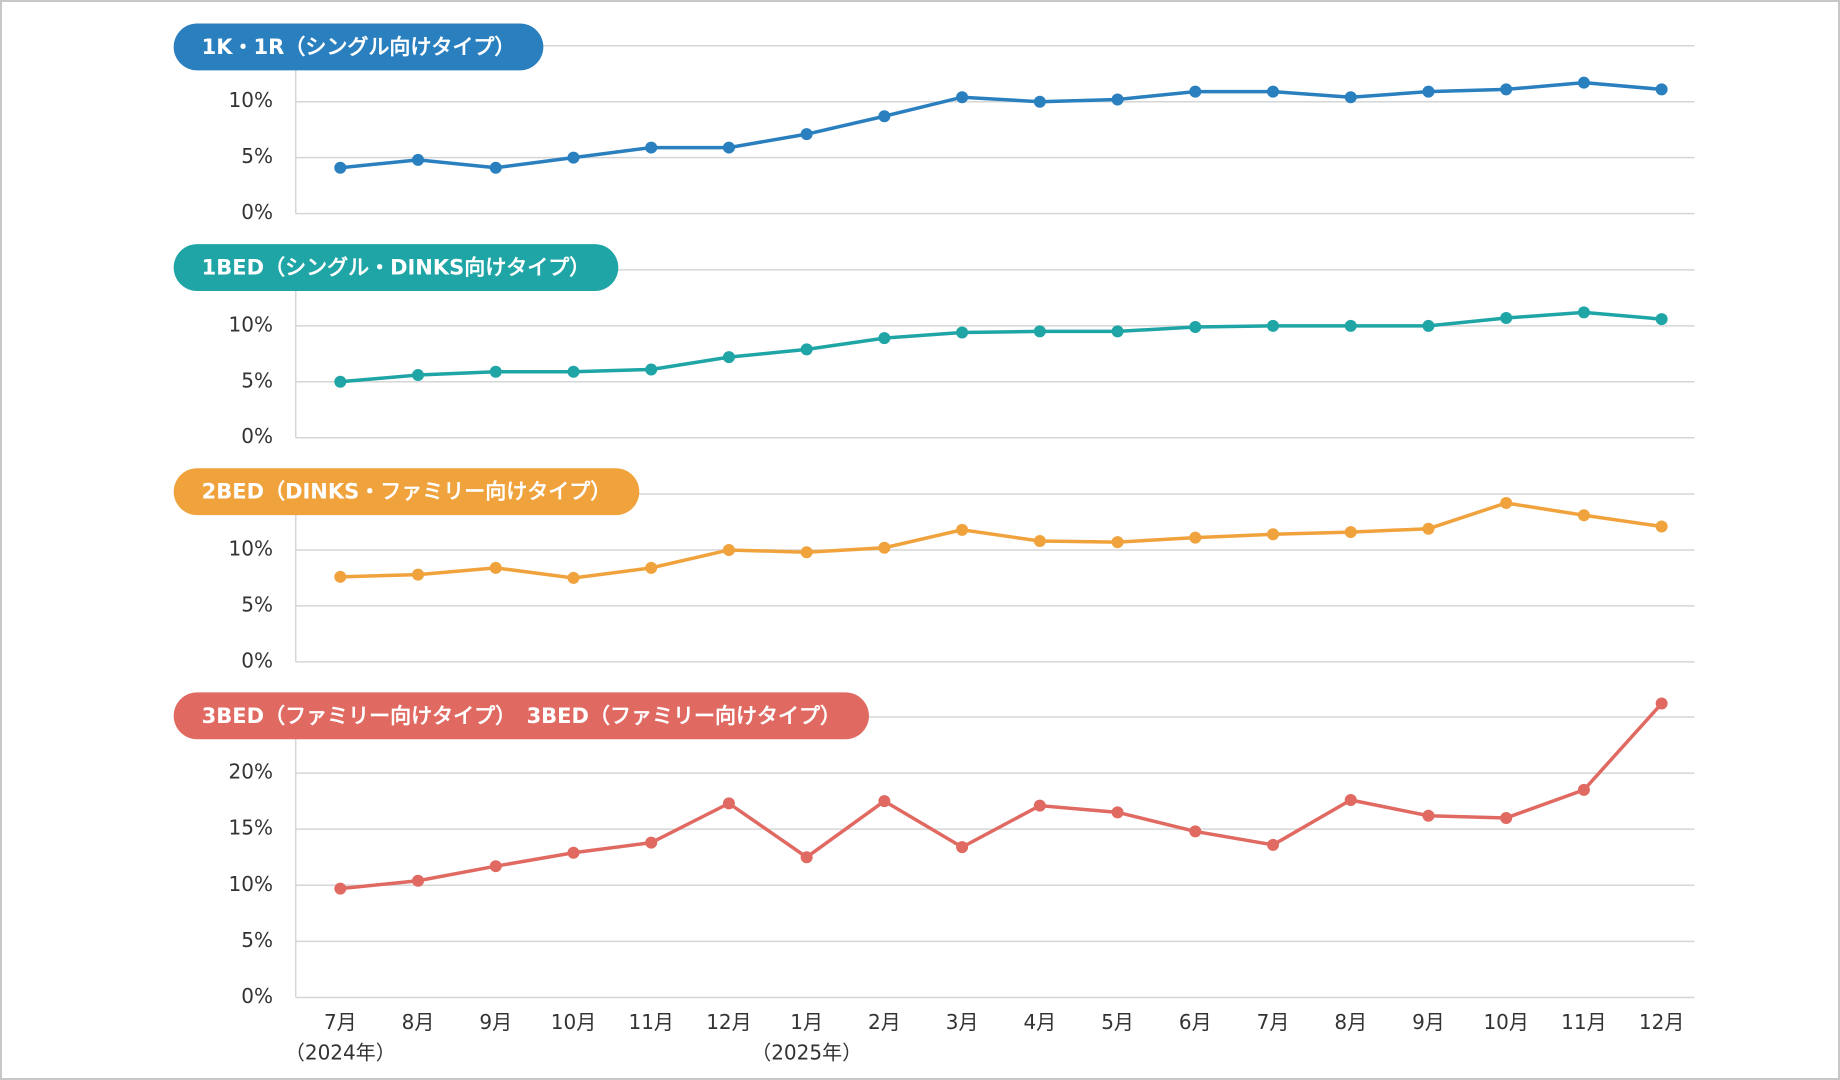 Image resolution: width=1840 pixels, height=1080 pixels. I want to click on y-tick-label: 15%, so click(251, 828).